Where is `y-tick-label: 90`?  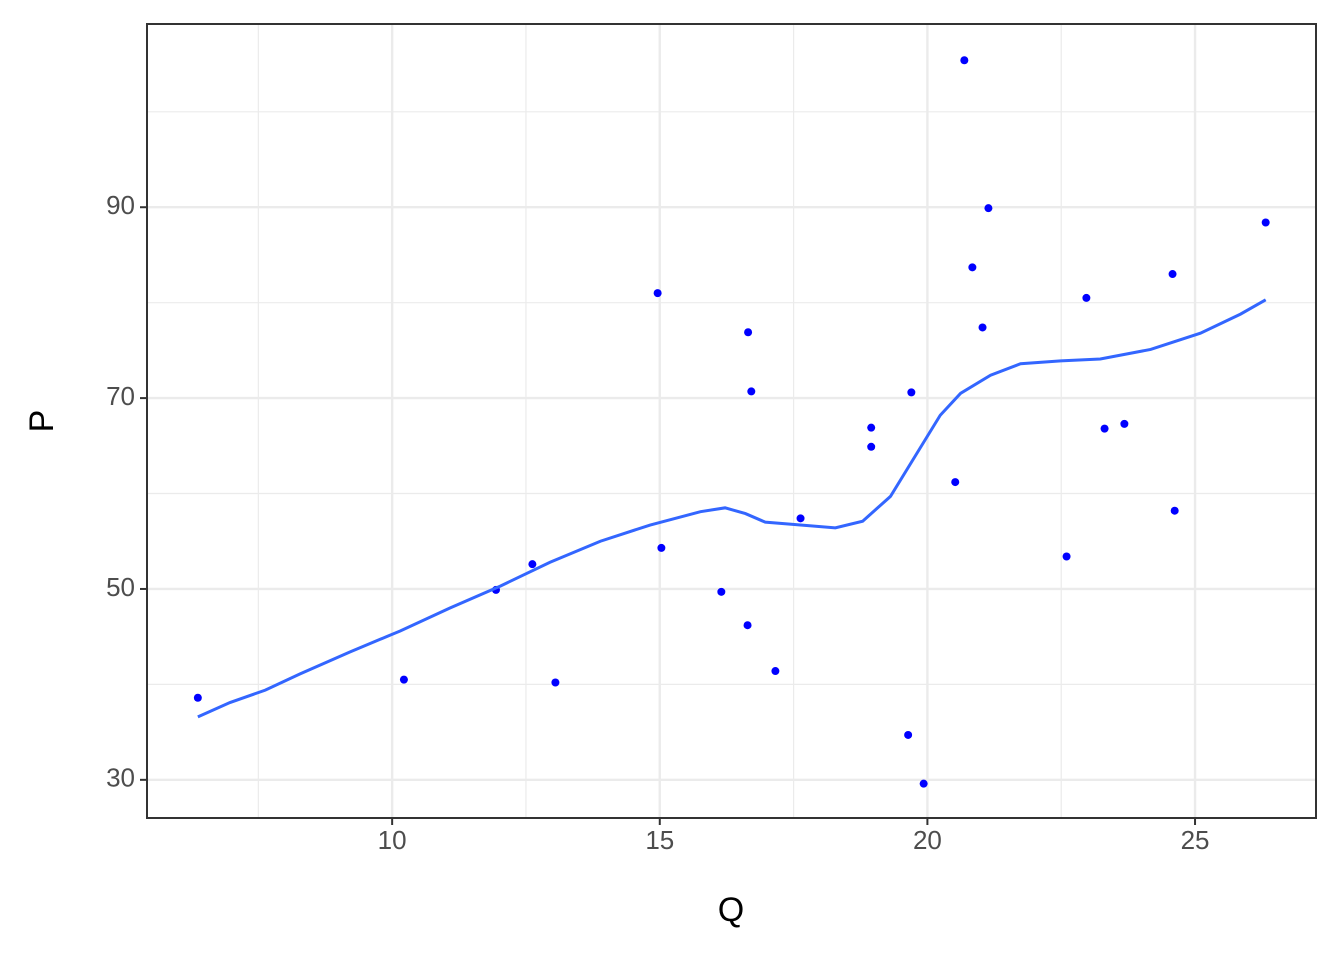
y-tick-label: 90 is located at coordinates (120, 205).